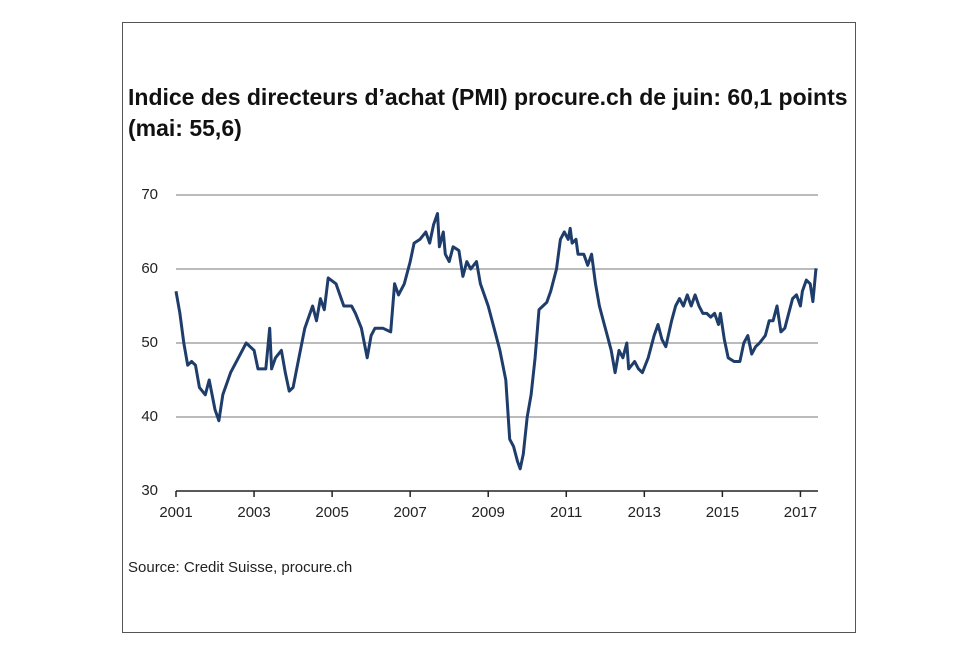 Image resolution: width=980 pixels, height=653 pixels. Describe the element at coordinates (644, 512) in the screenshot. I see `x-tick-label: 2013` at that location.